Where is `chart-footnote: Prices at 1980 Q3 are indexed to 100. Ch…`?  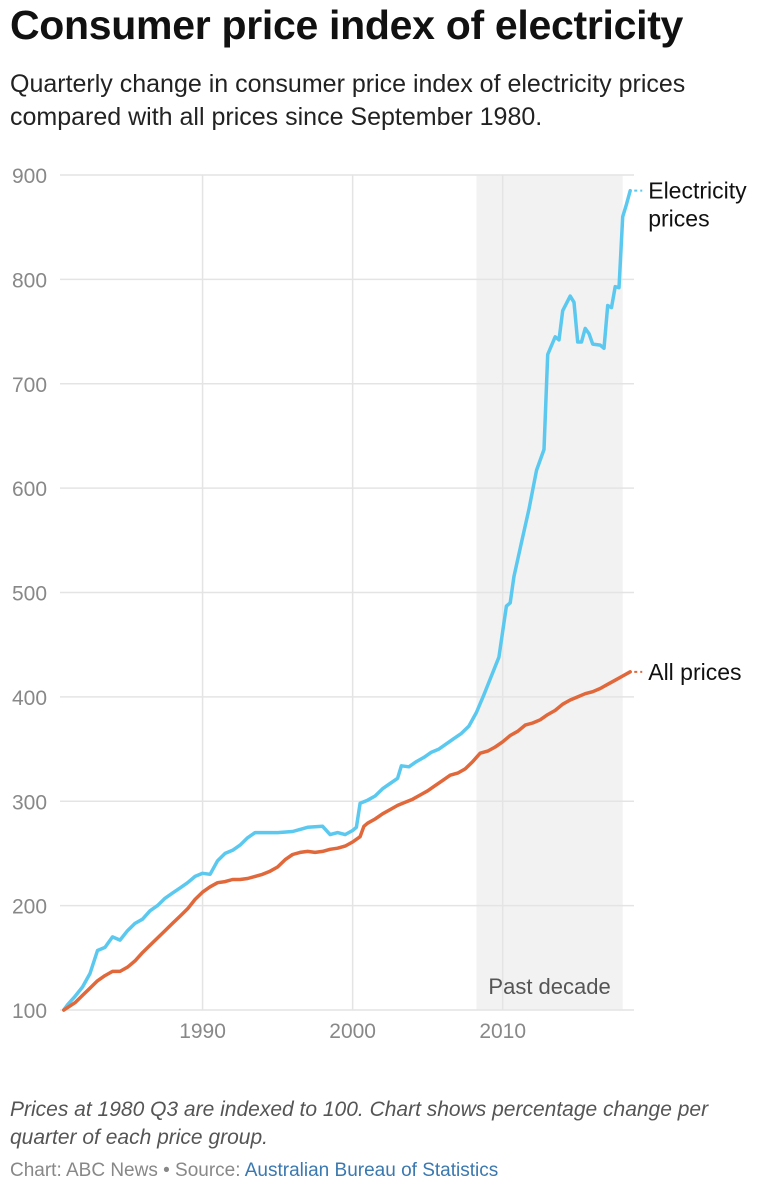 chart-footnote: Prices at 1980 Q3 are indexed to 100. Ch… is located at coordinates (359, 1123).